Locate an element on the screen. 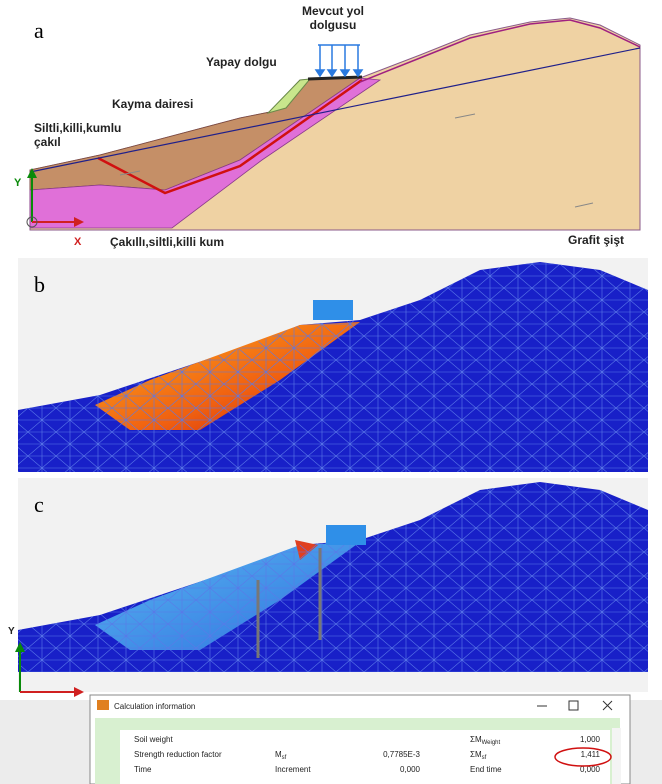 The height and width of the screenshot is (784, 662). cell-value: 1,000 is located at coordinates (590, 739).